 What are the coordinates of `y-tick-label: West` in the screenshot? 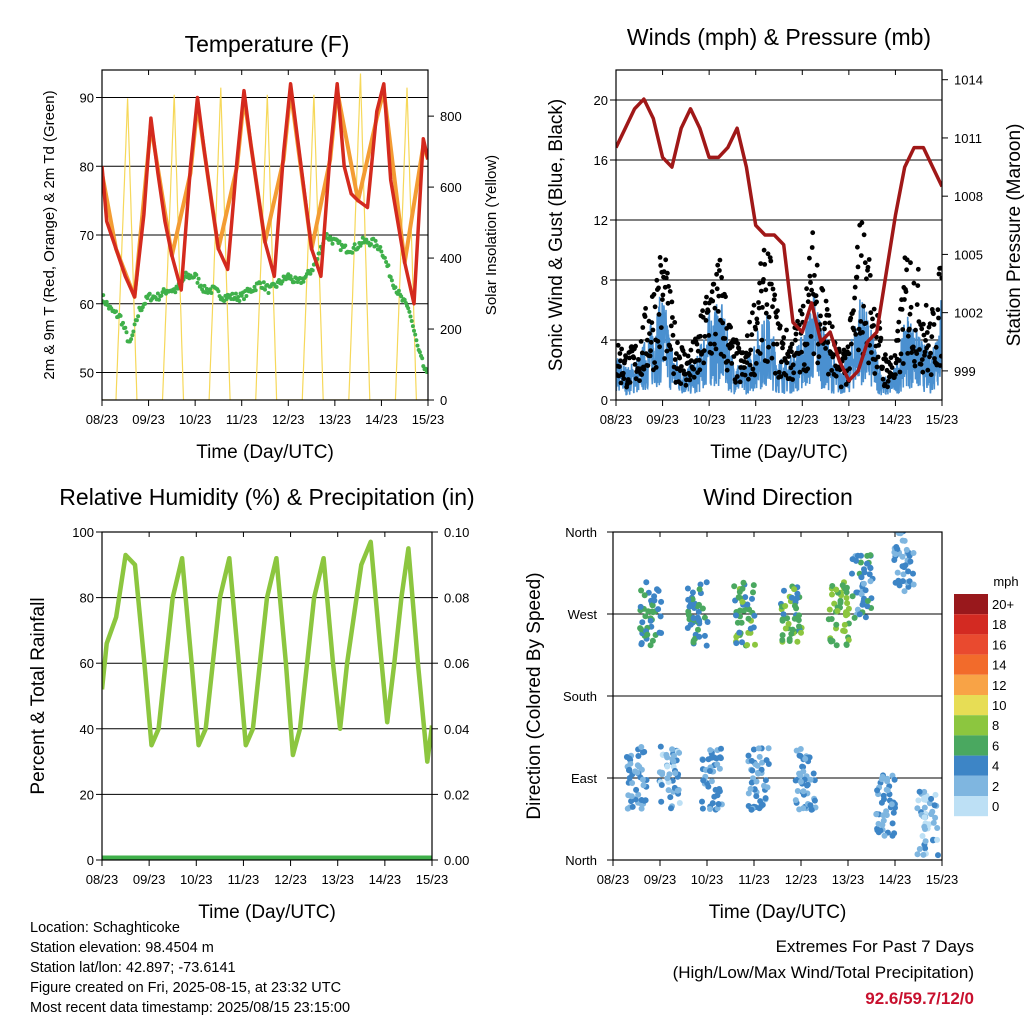 It's located at (583, 614).